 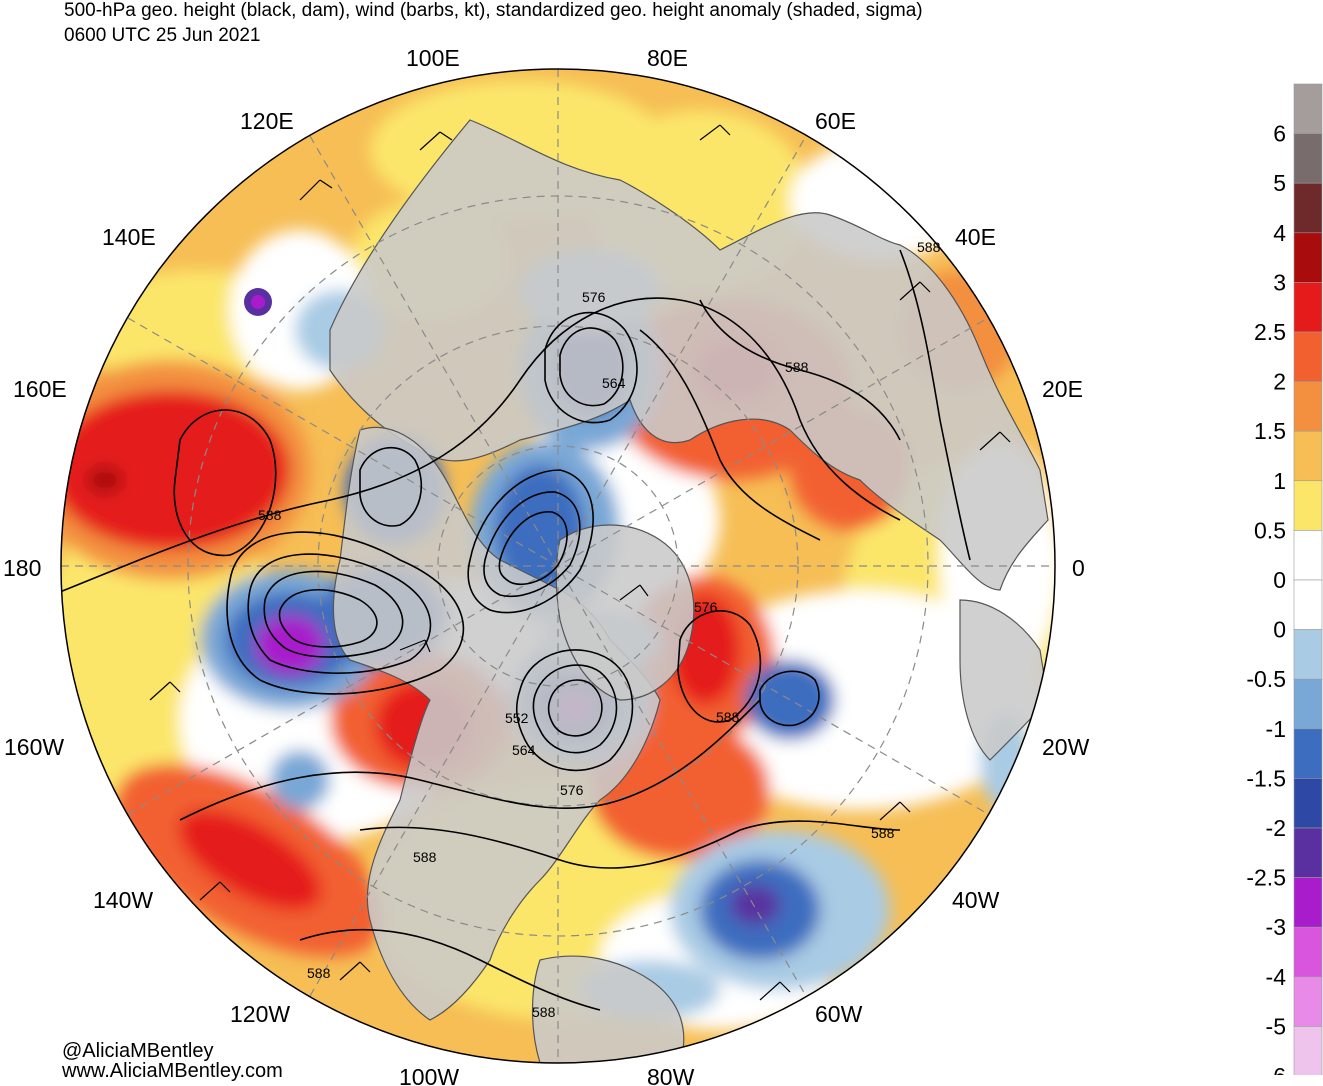 What do you see at coordinates (123, 900) in the screenshot?
I see `lon-label: 140W` at bounding box center [123, 900].